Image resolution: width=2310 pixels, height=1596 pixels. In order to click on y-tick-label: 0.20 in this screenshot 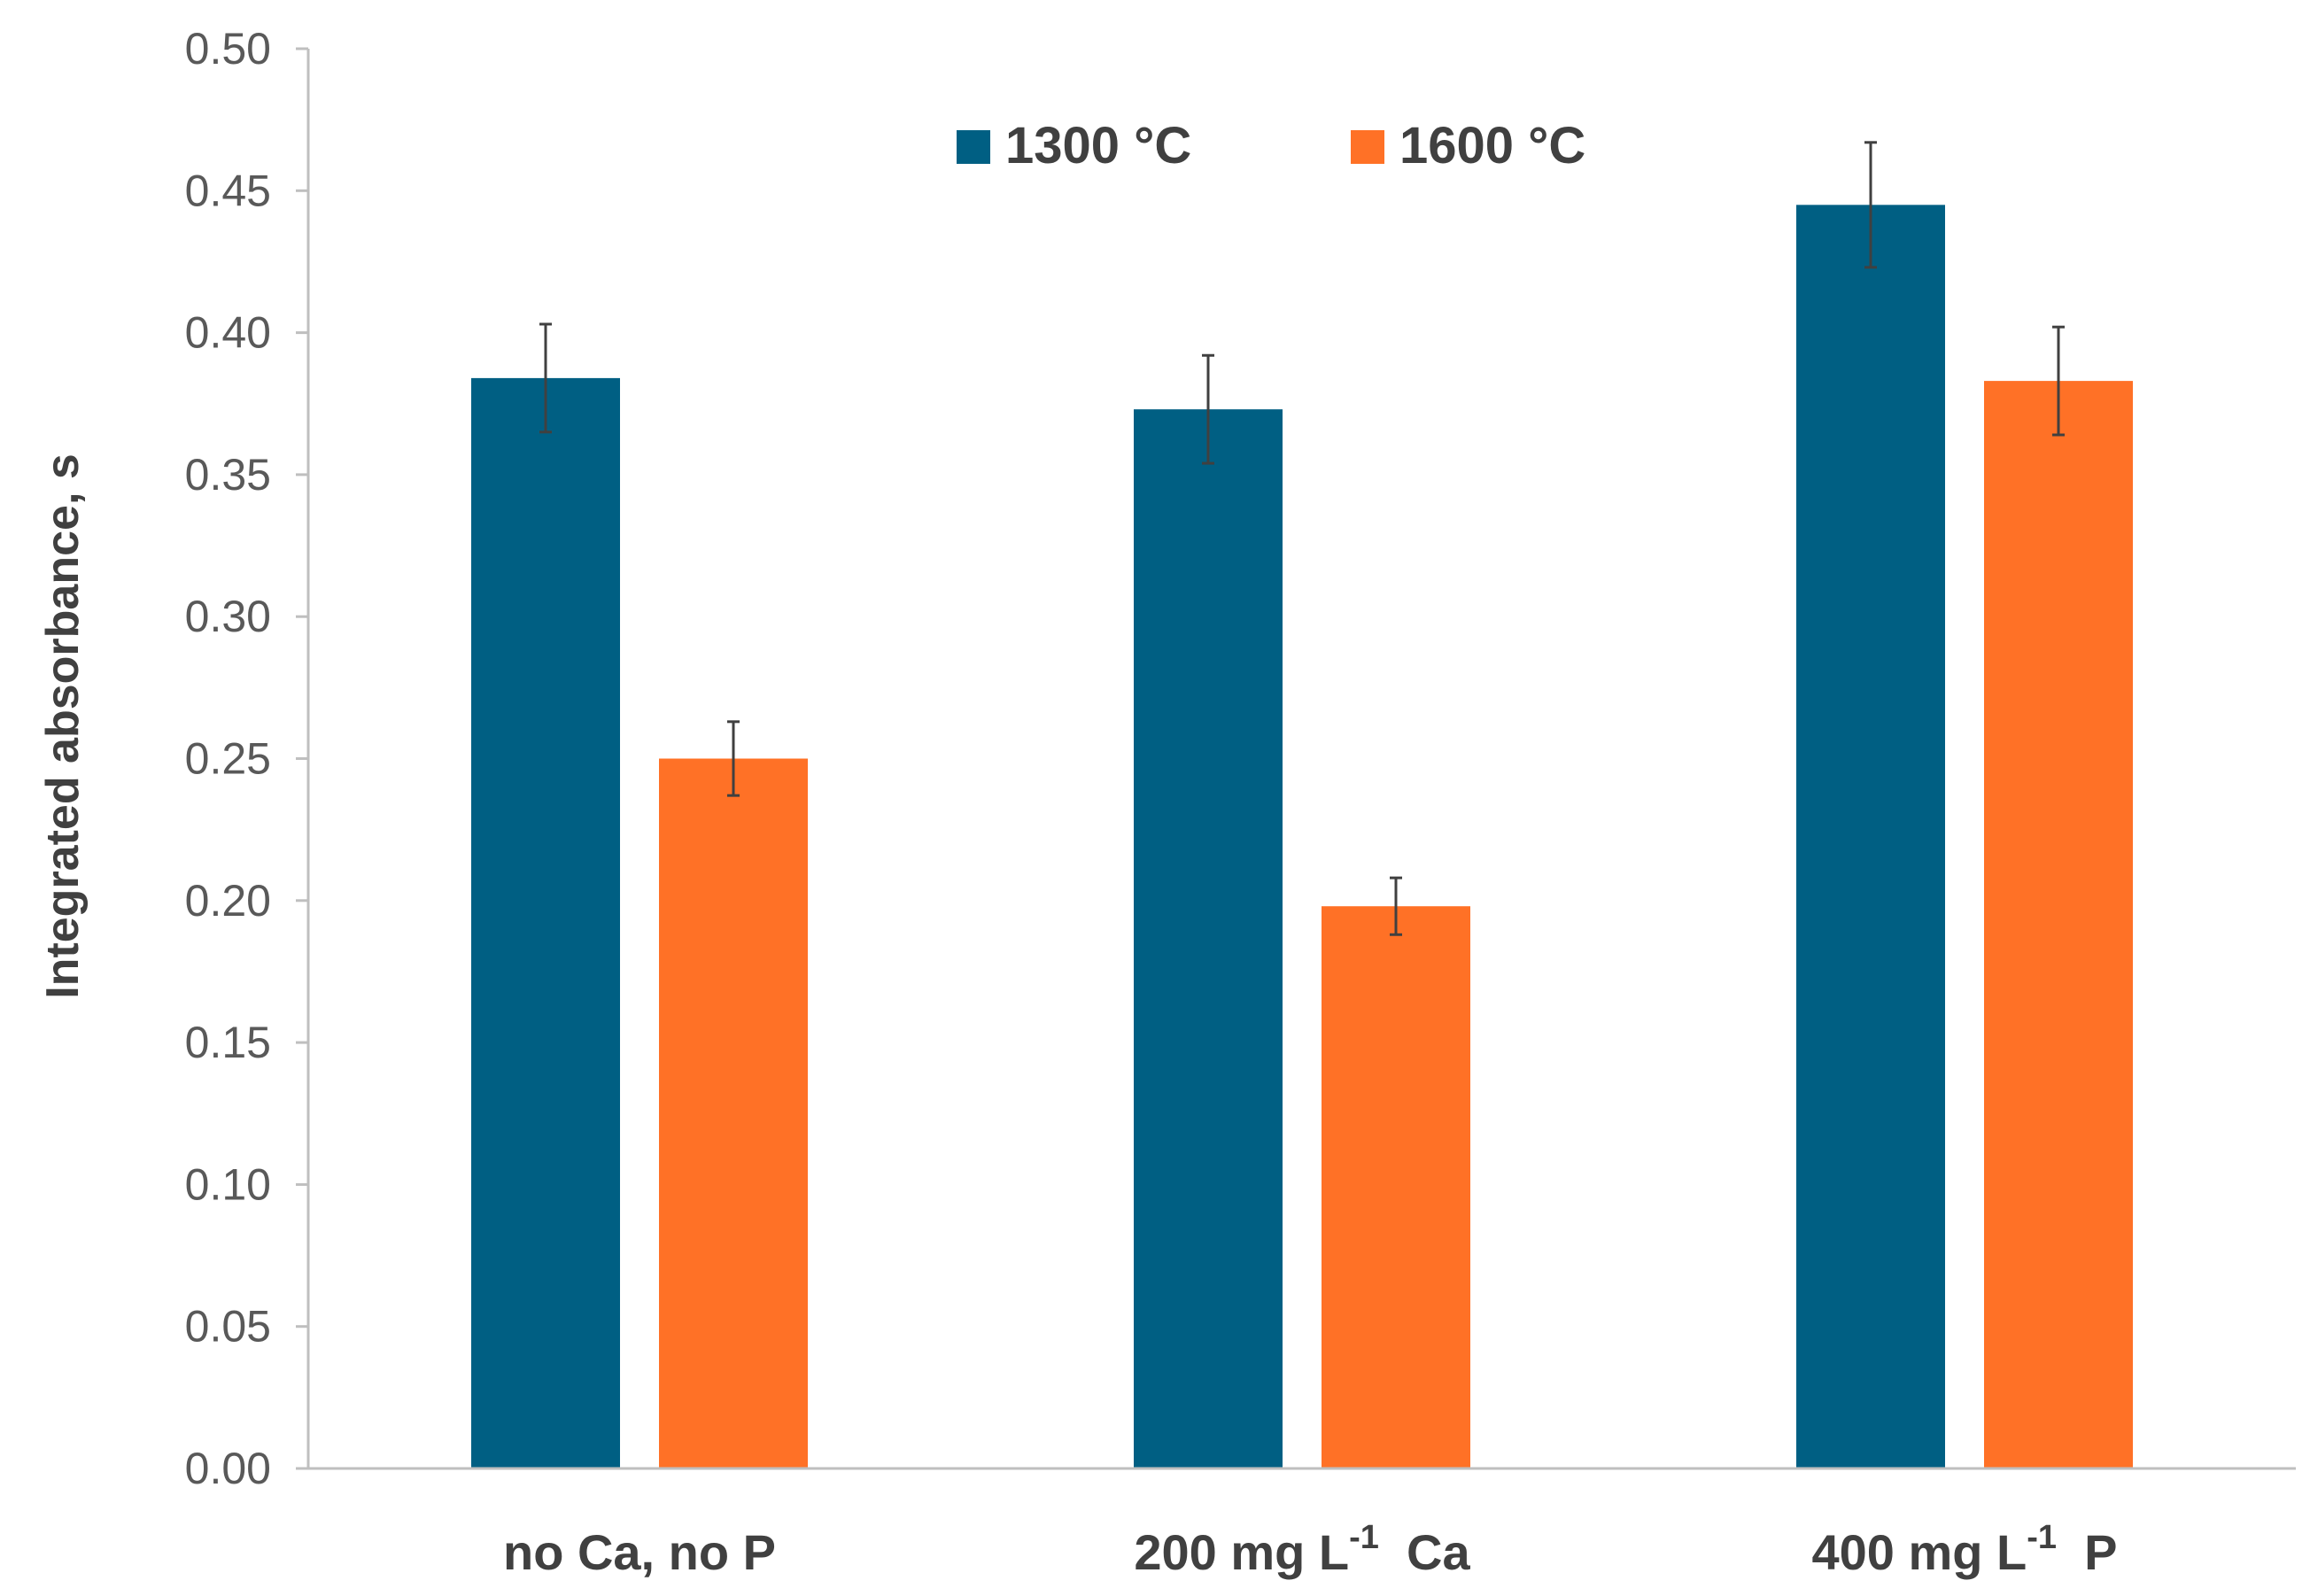, I will do `click(228, 901)`.